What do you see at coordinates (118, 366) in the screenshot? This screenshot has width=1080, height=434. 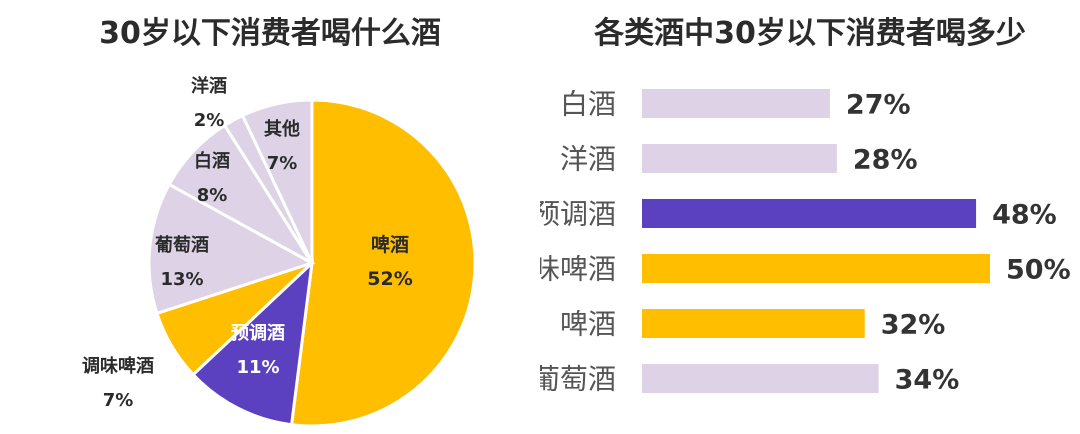 I see `pie-category-label: 调味啤酒` at bounding box center [118, 366].